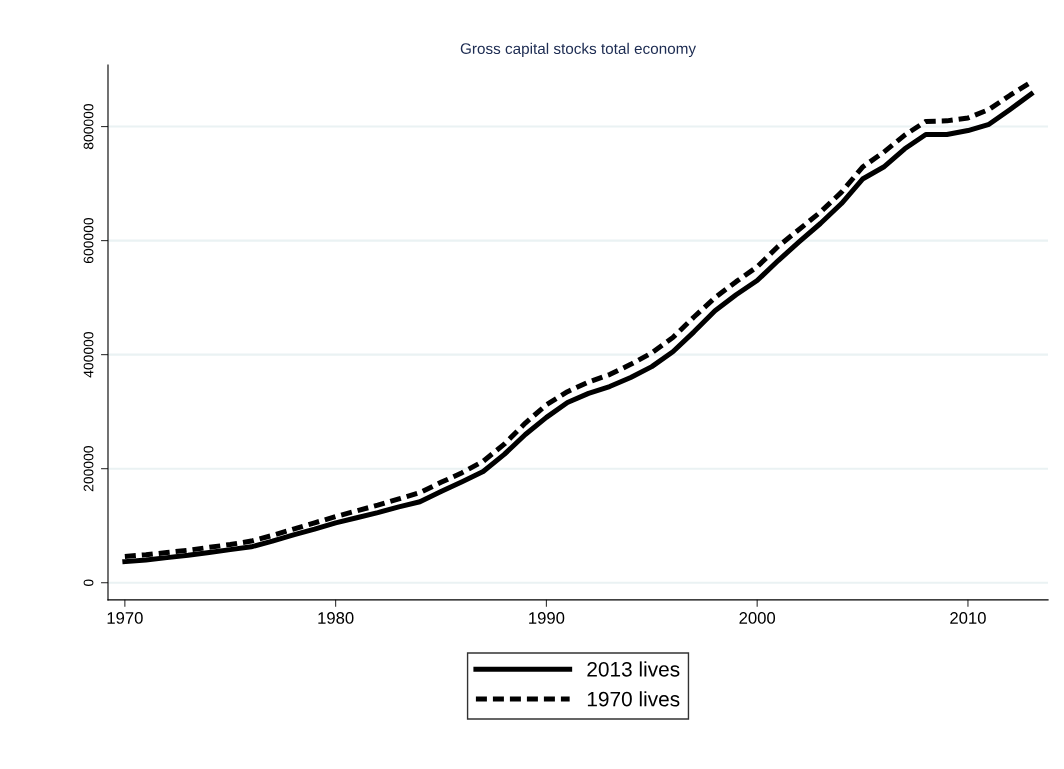  What do you see at coordinates (88, 126) in the screenshot?
I see `y-tick-label: 800000` at bounding box center [88, 126].